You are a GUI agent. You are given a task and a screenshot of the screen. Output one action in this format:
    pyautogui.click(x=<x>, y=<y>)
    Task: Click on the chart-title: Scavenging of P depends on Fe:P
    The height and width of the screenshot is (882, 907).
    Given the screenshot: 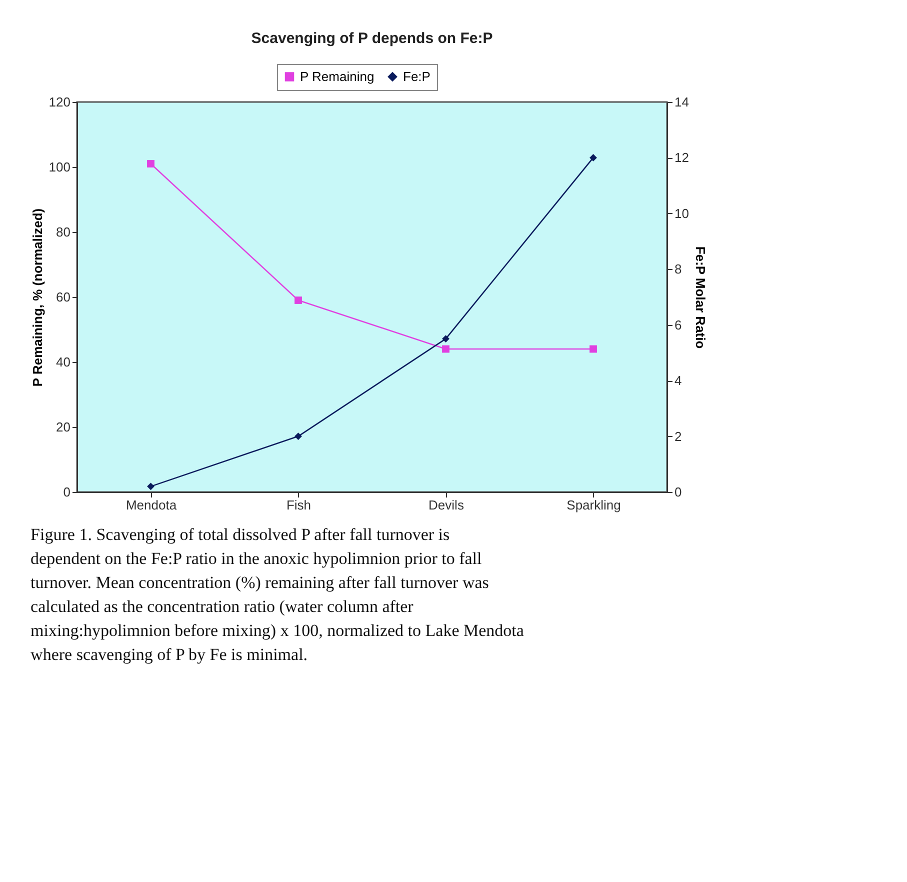 What is the action you would take?
    pyautogui.click(x=372, y=38)
    